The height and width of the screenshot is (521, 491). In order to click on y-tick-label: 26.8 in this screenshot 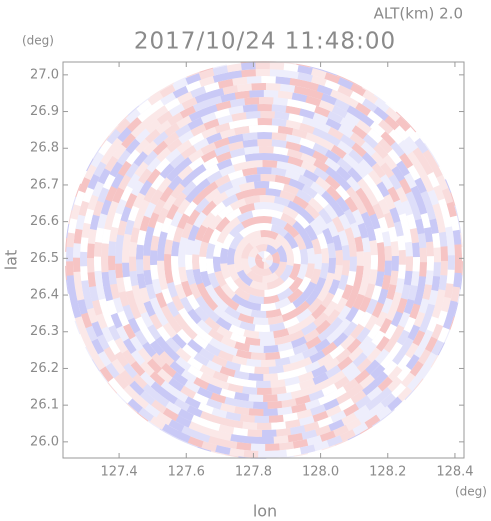, I will do `click(44, 148)`.